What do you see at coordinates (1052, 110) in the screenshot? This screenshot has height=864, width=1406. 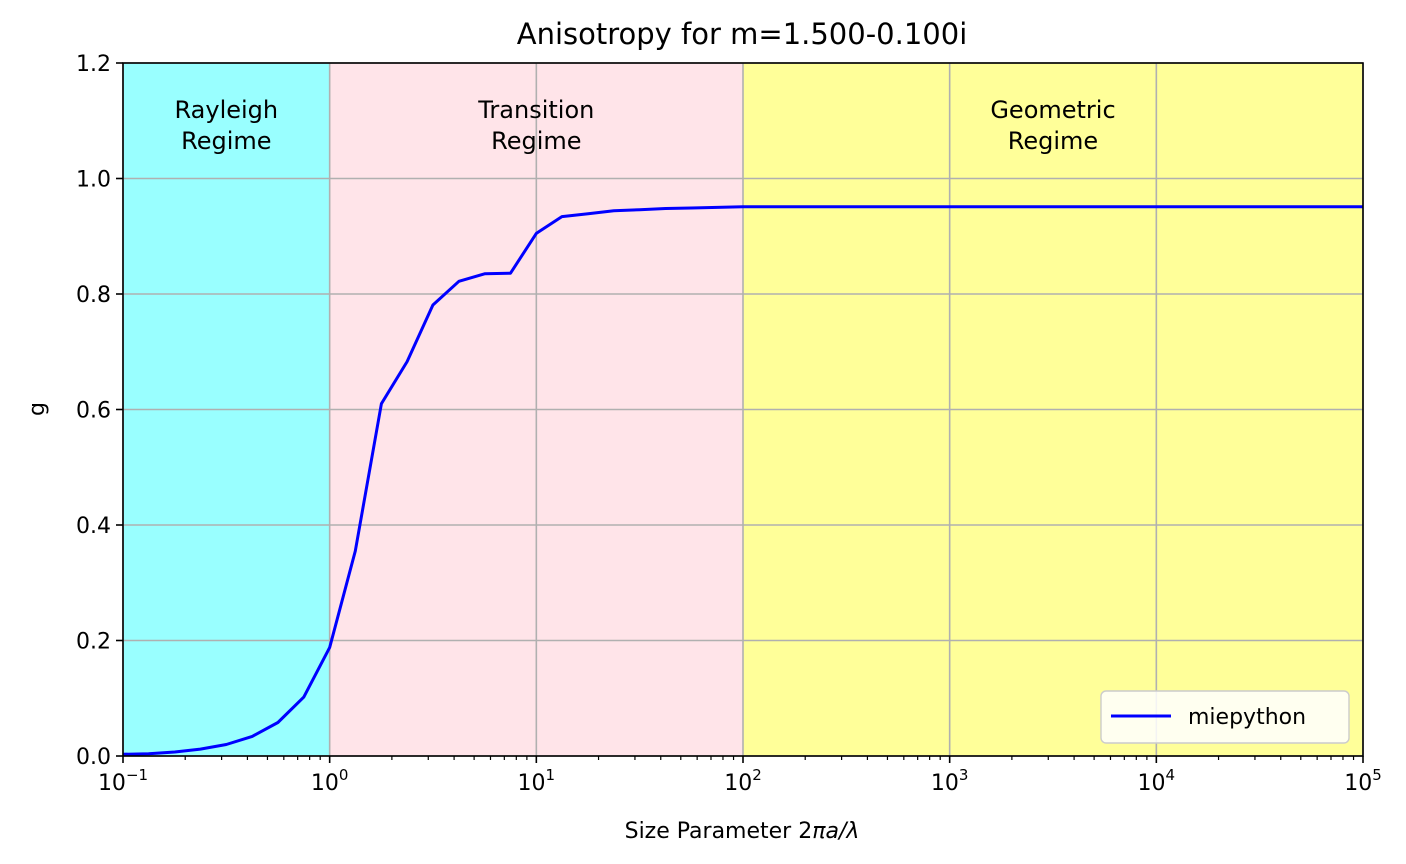 I see `region-label-line1: Geometric` at bounding box center [1052, 110].